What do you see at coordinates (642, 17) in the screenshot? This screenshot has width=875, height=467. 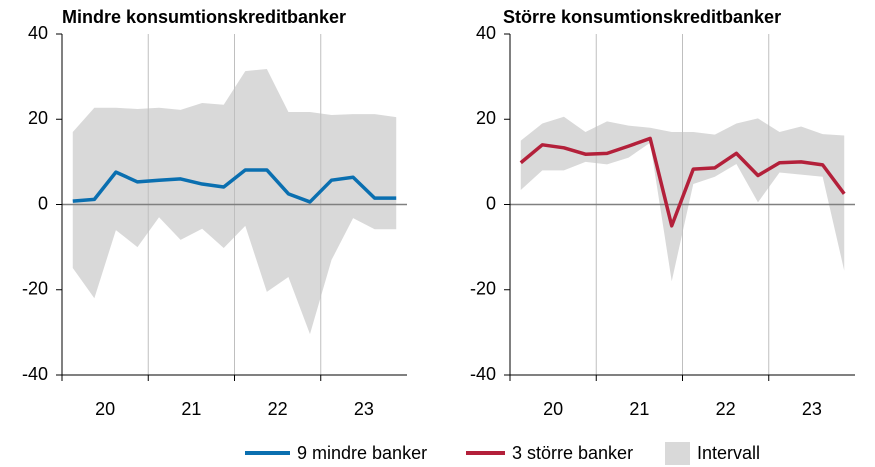 I see `chart-title: Större konsumtionskreditbanker` at bounding box center [642, 17].